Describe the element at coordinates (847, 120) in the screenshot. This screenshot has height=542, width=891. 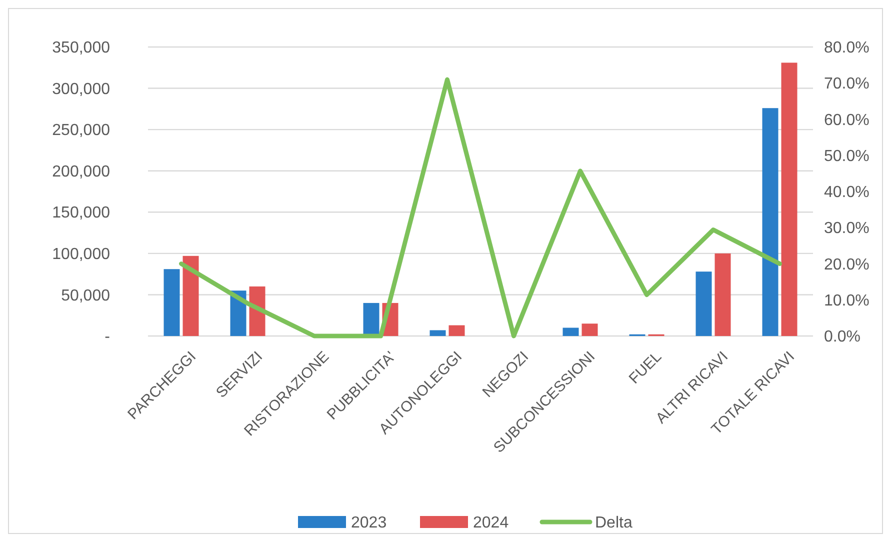
I see `y2-tick-label: 60.0%` at that location.